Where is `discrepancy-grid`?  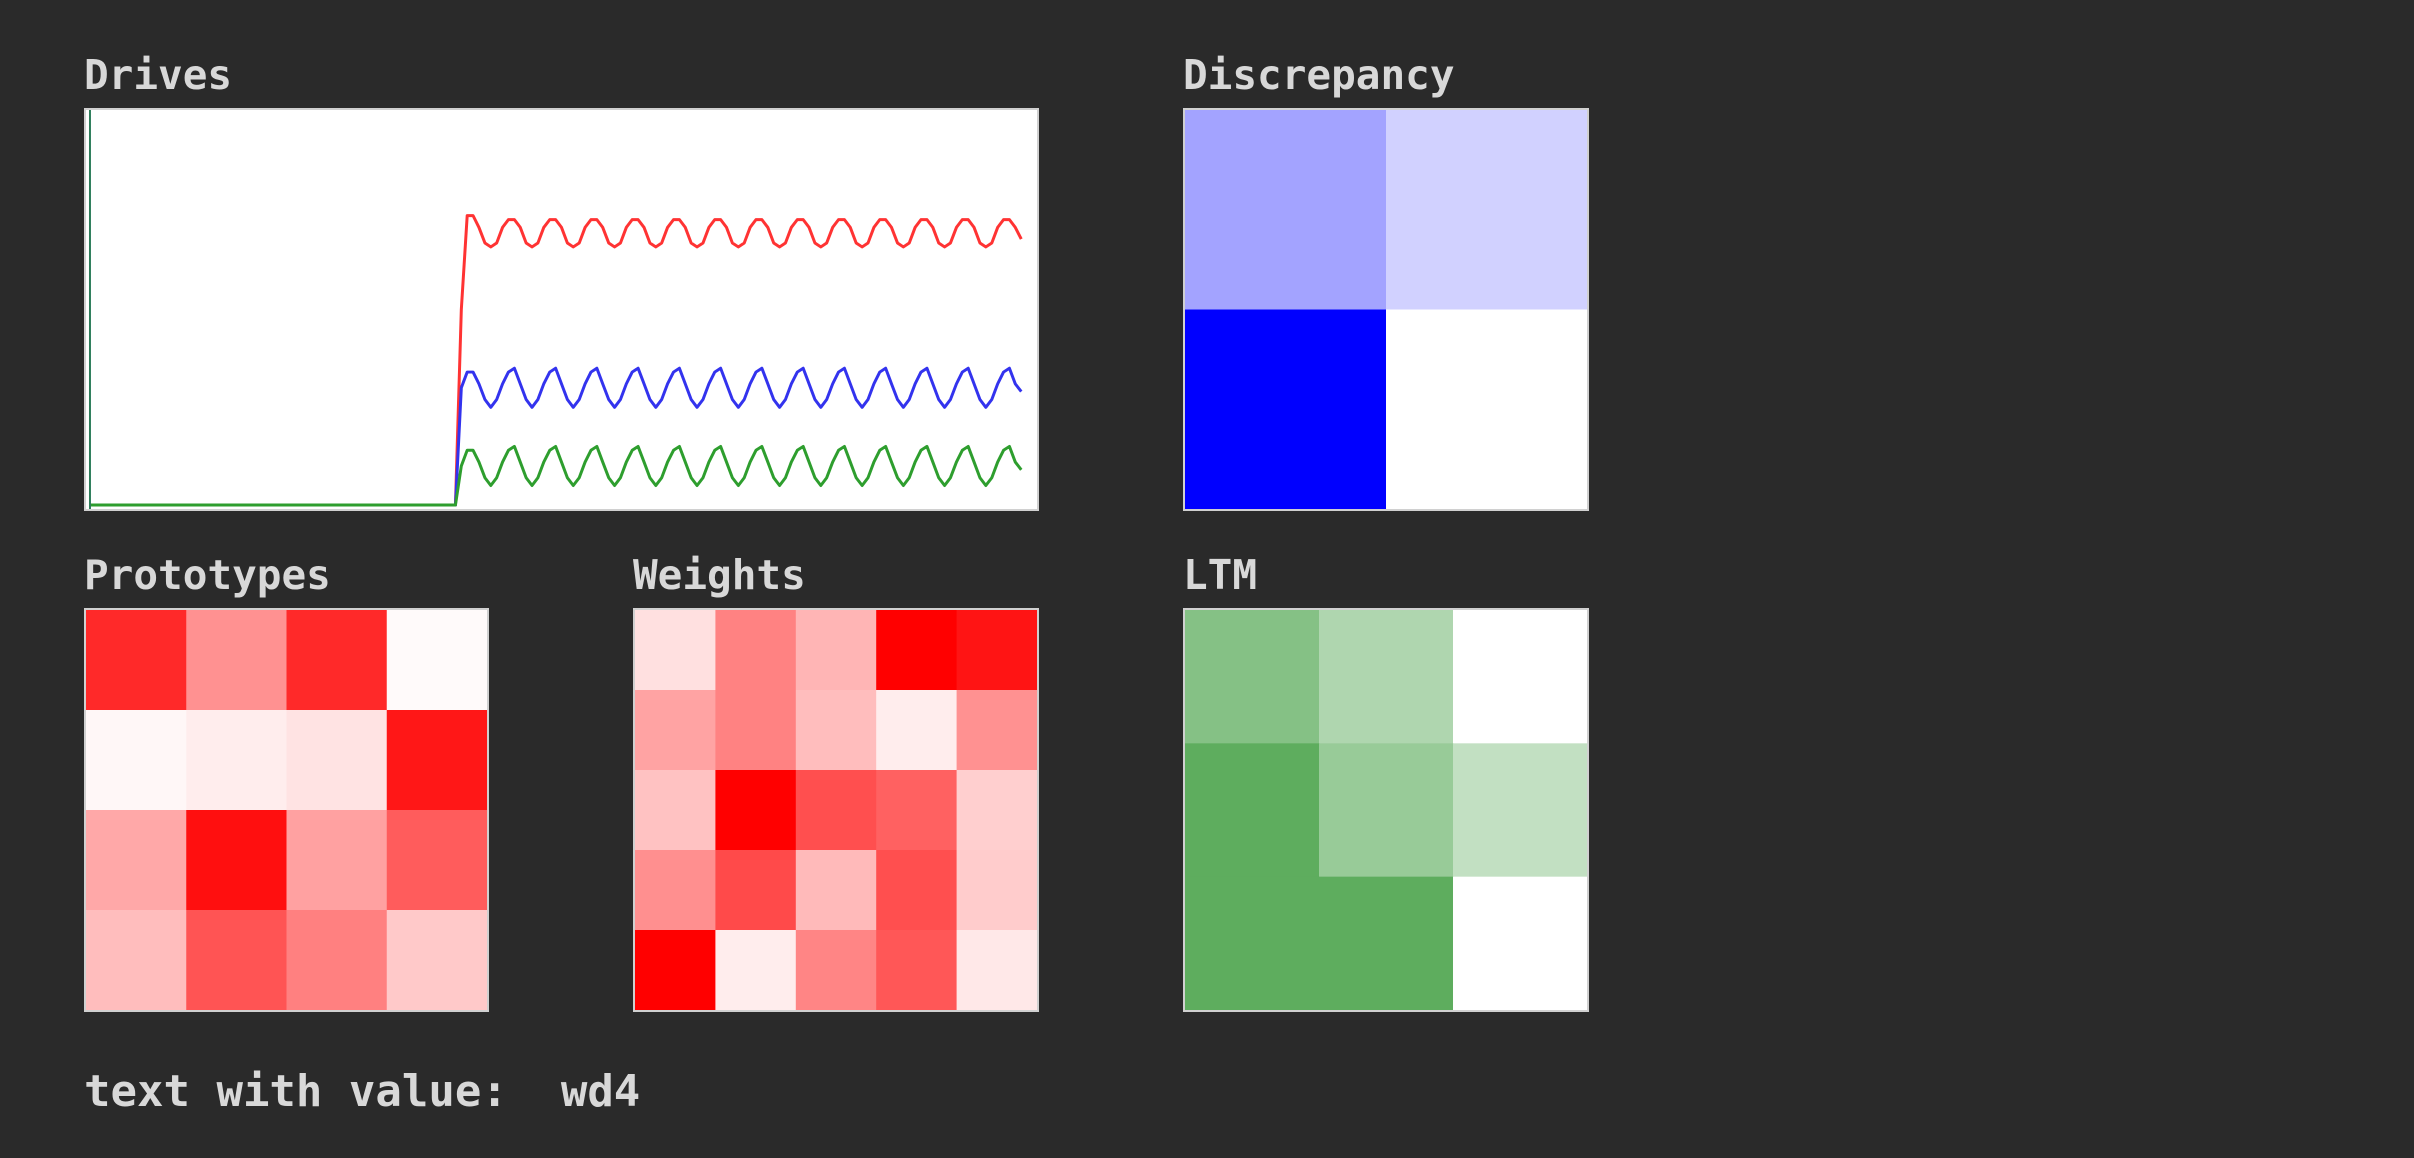 discrepancy-grid is located at coordinates (1386, 309).